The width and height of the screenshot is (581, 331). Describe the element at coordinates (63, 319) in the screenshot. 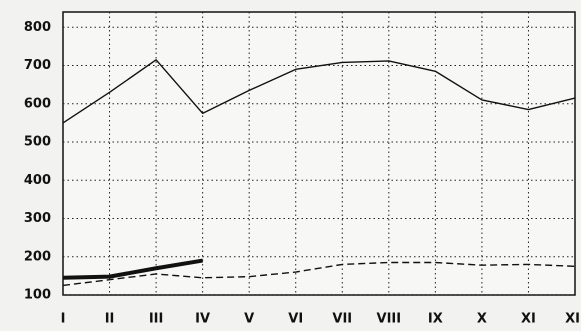

I see `x-tick-label: I` at that location.